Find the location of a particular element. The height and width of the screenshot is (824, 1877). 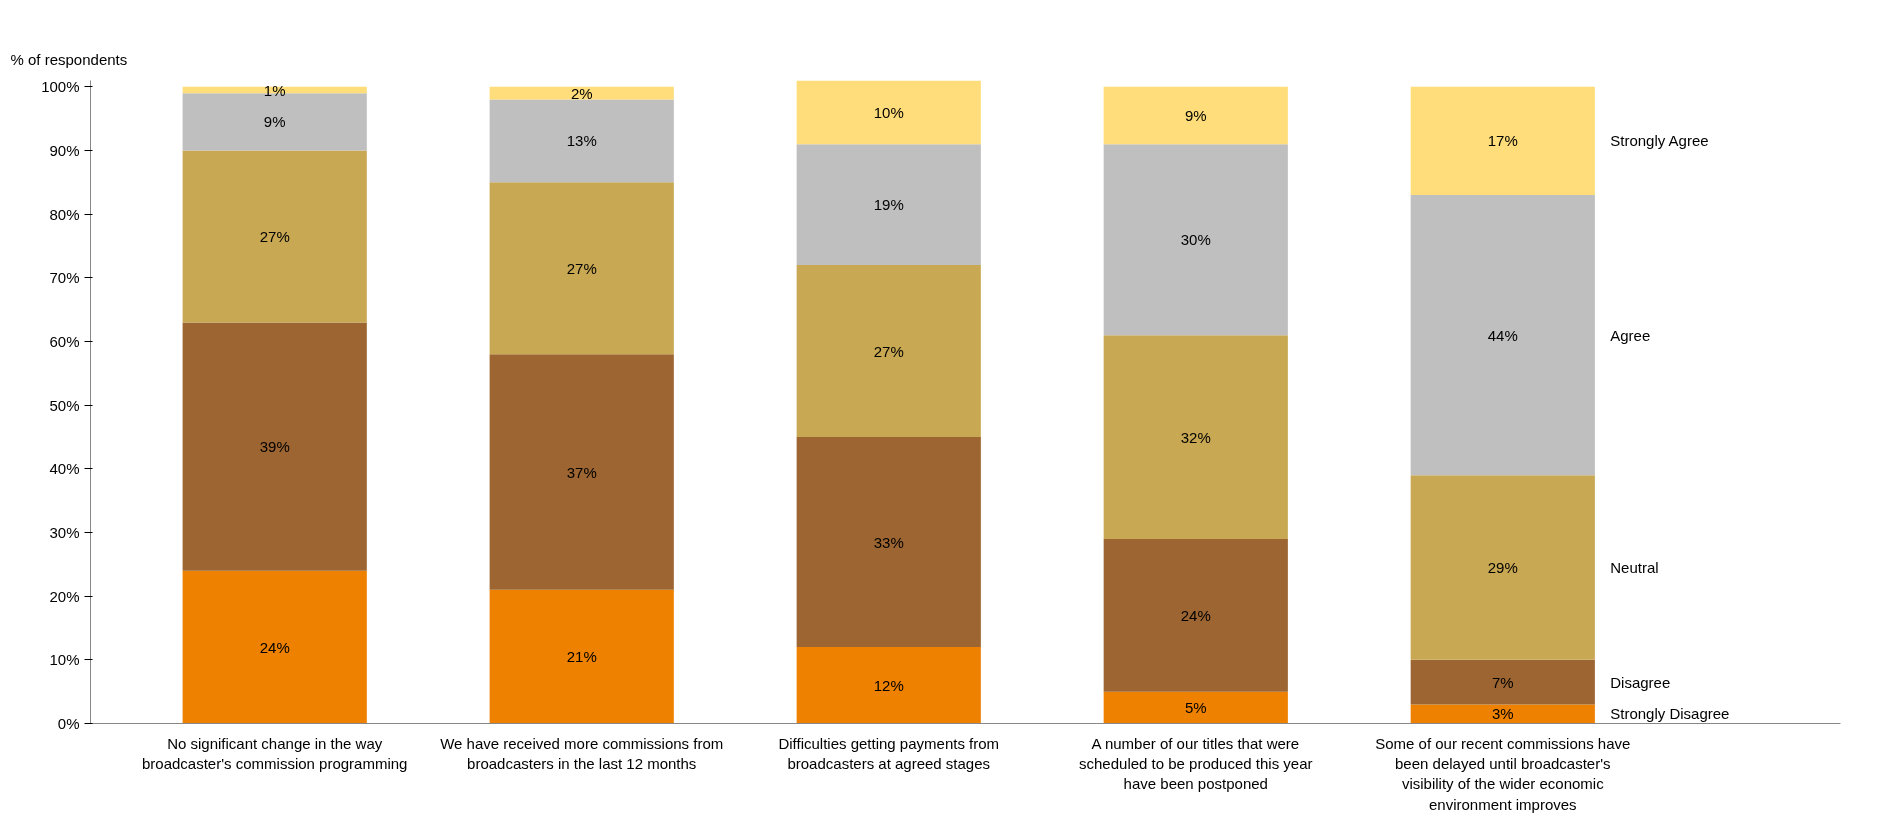

data-label: 44% is located at coordinates (1502, 335).